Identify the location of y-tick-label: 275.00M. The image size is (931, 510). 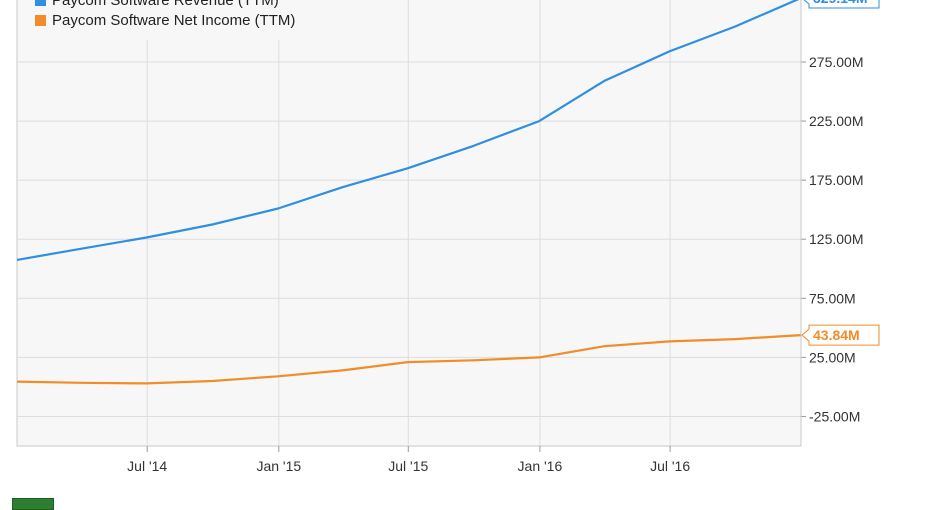
(836, 62).